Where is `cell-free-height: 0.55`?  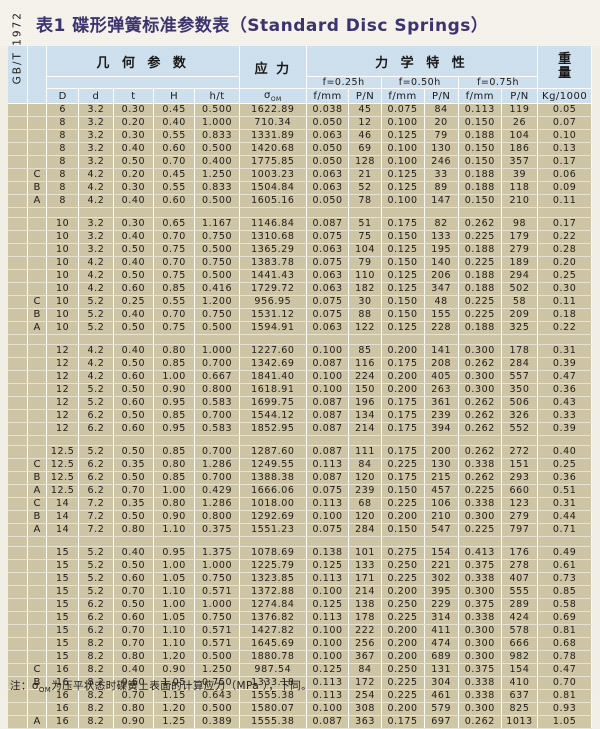
cell-free-height: 0.55 is located at coordinates (174, 302).